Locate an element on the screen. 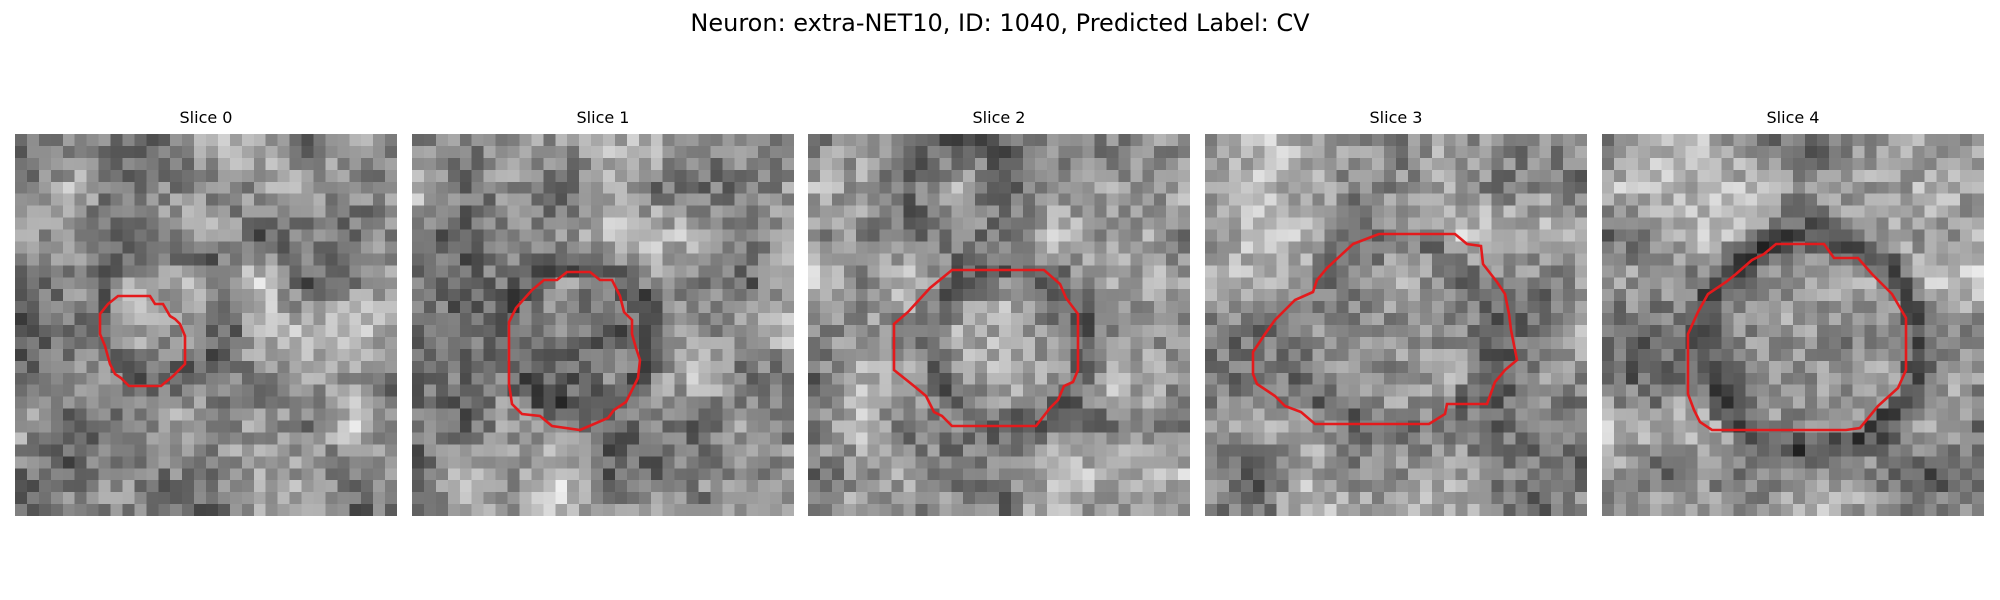 The image size is (2000, 600). slice-panel-4: Slice 4 is located at coordinates (1793, 314).